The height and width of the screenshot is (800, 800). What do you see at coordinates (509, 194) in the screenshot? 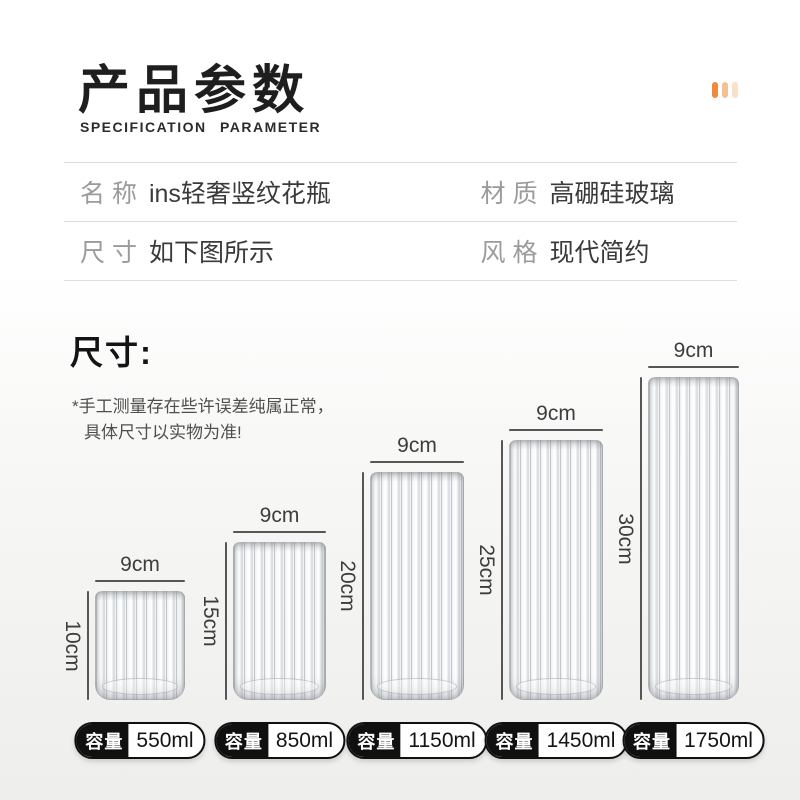
I see `spec-label: 材 质` at bounding box center [509, 194].